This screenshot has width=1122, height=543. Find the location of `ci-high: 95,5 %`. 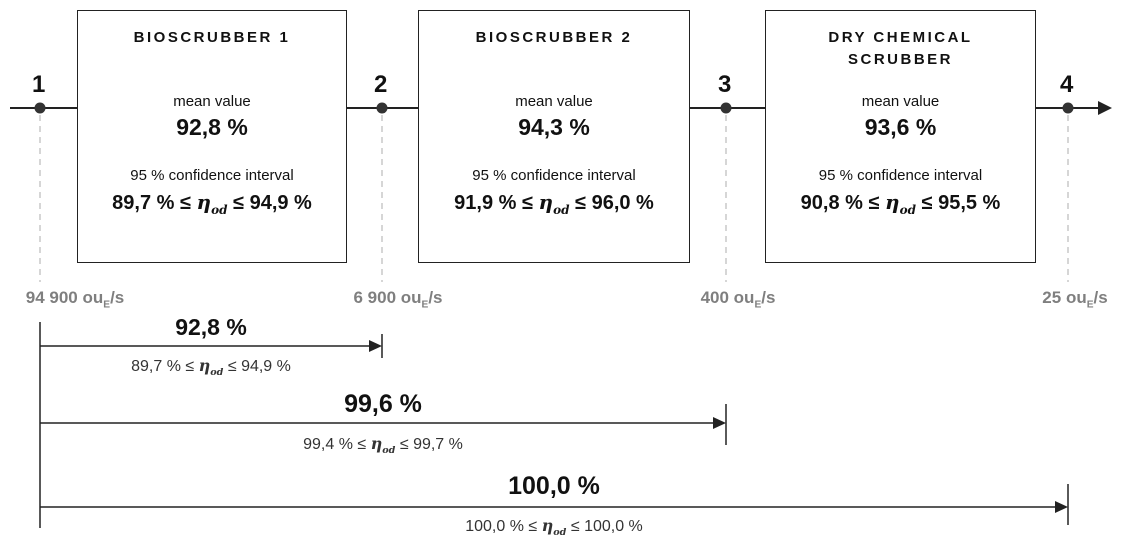

ci-high: 95,5 % is located at coordinates (969, 203).